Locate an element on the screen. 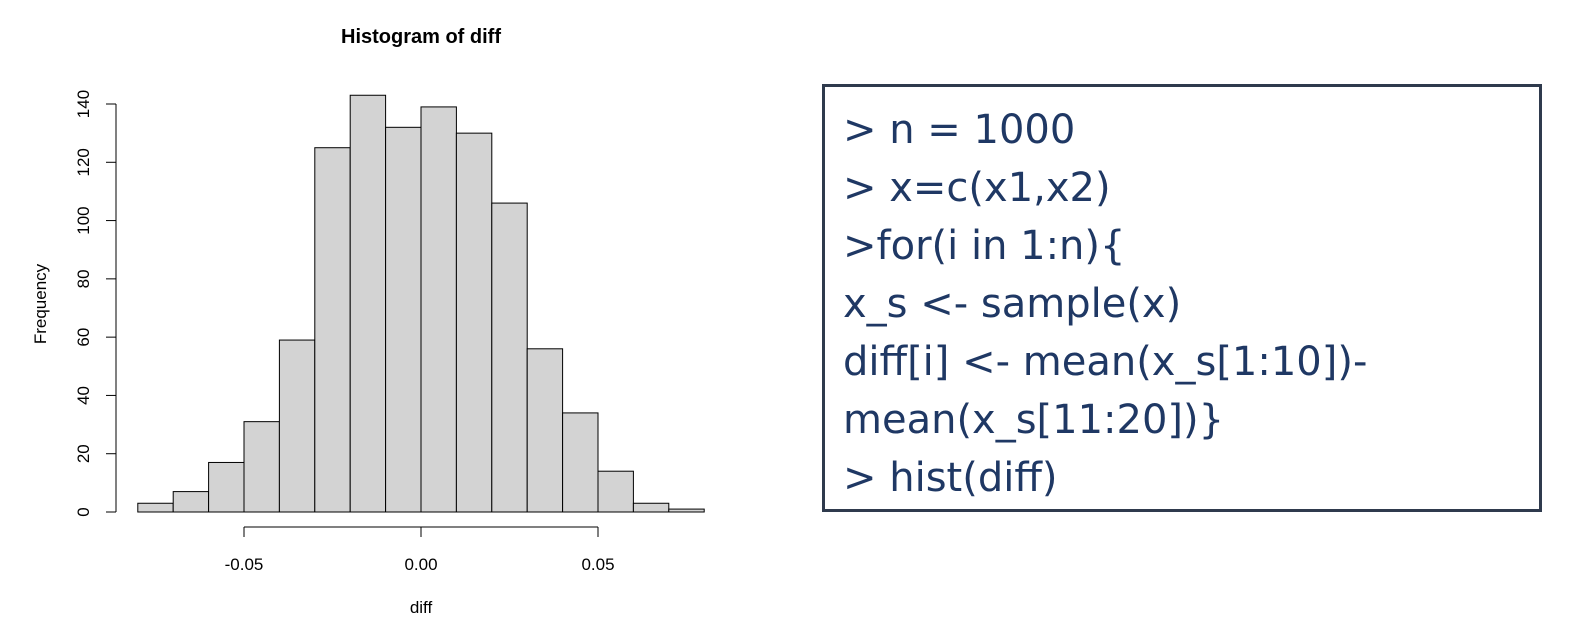  chart-title: Histogram of diff is located at coordinates (421, 37).